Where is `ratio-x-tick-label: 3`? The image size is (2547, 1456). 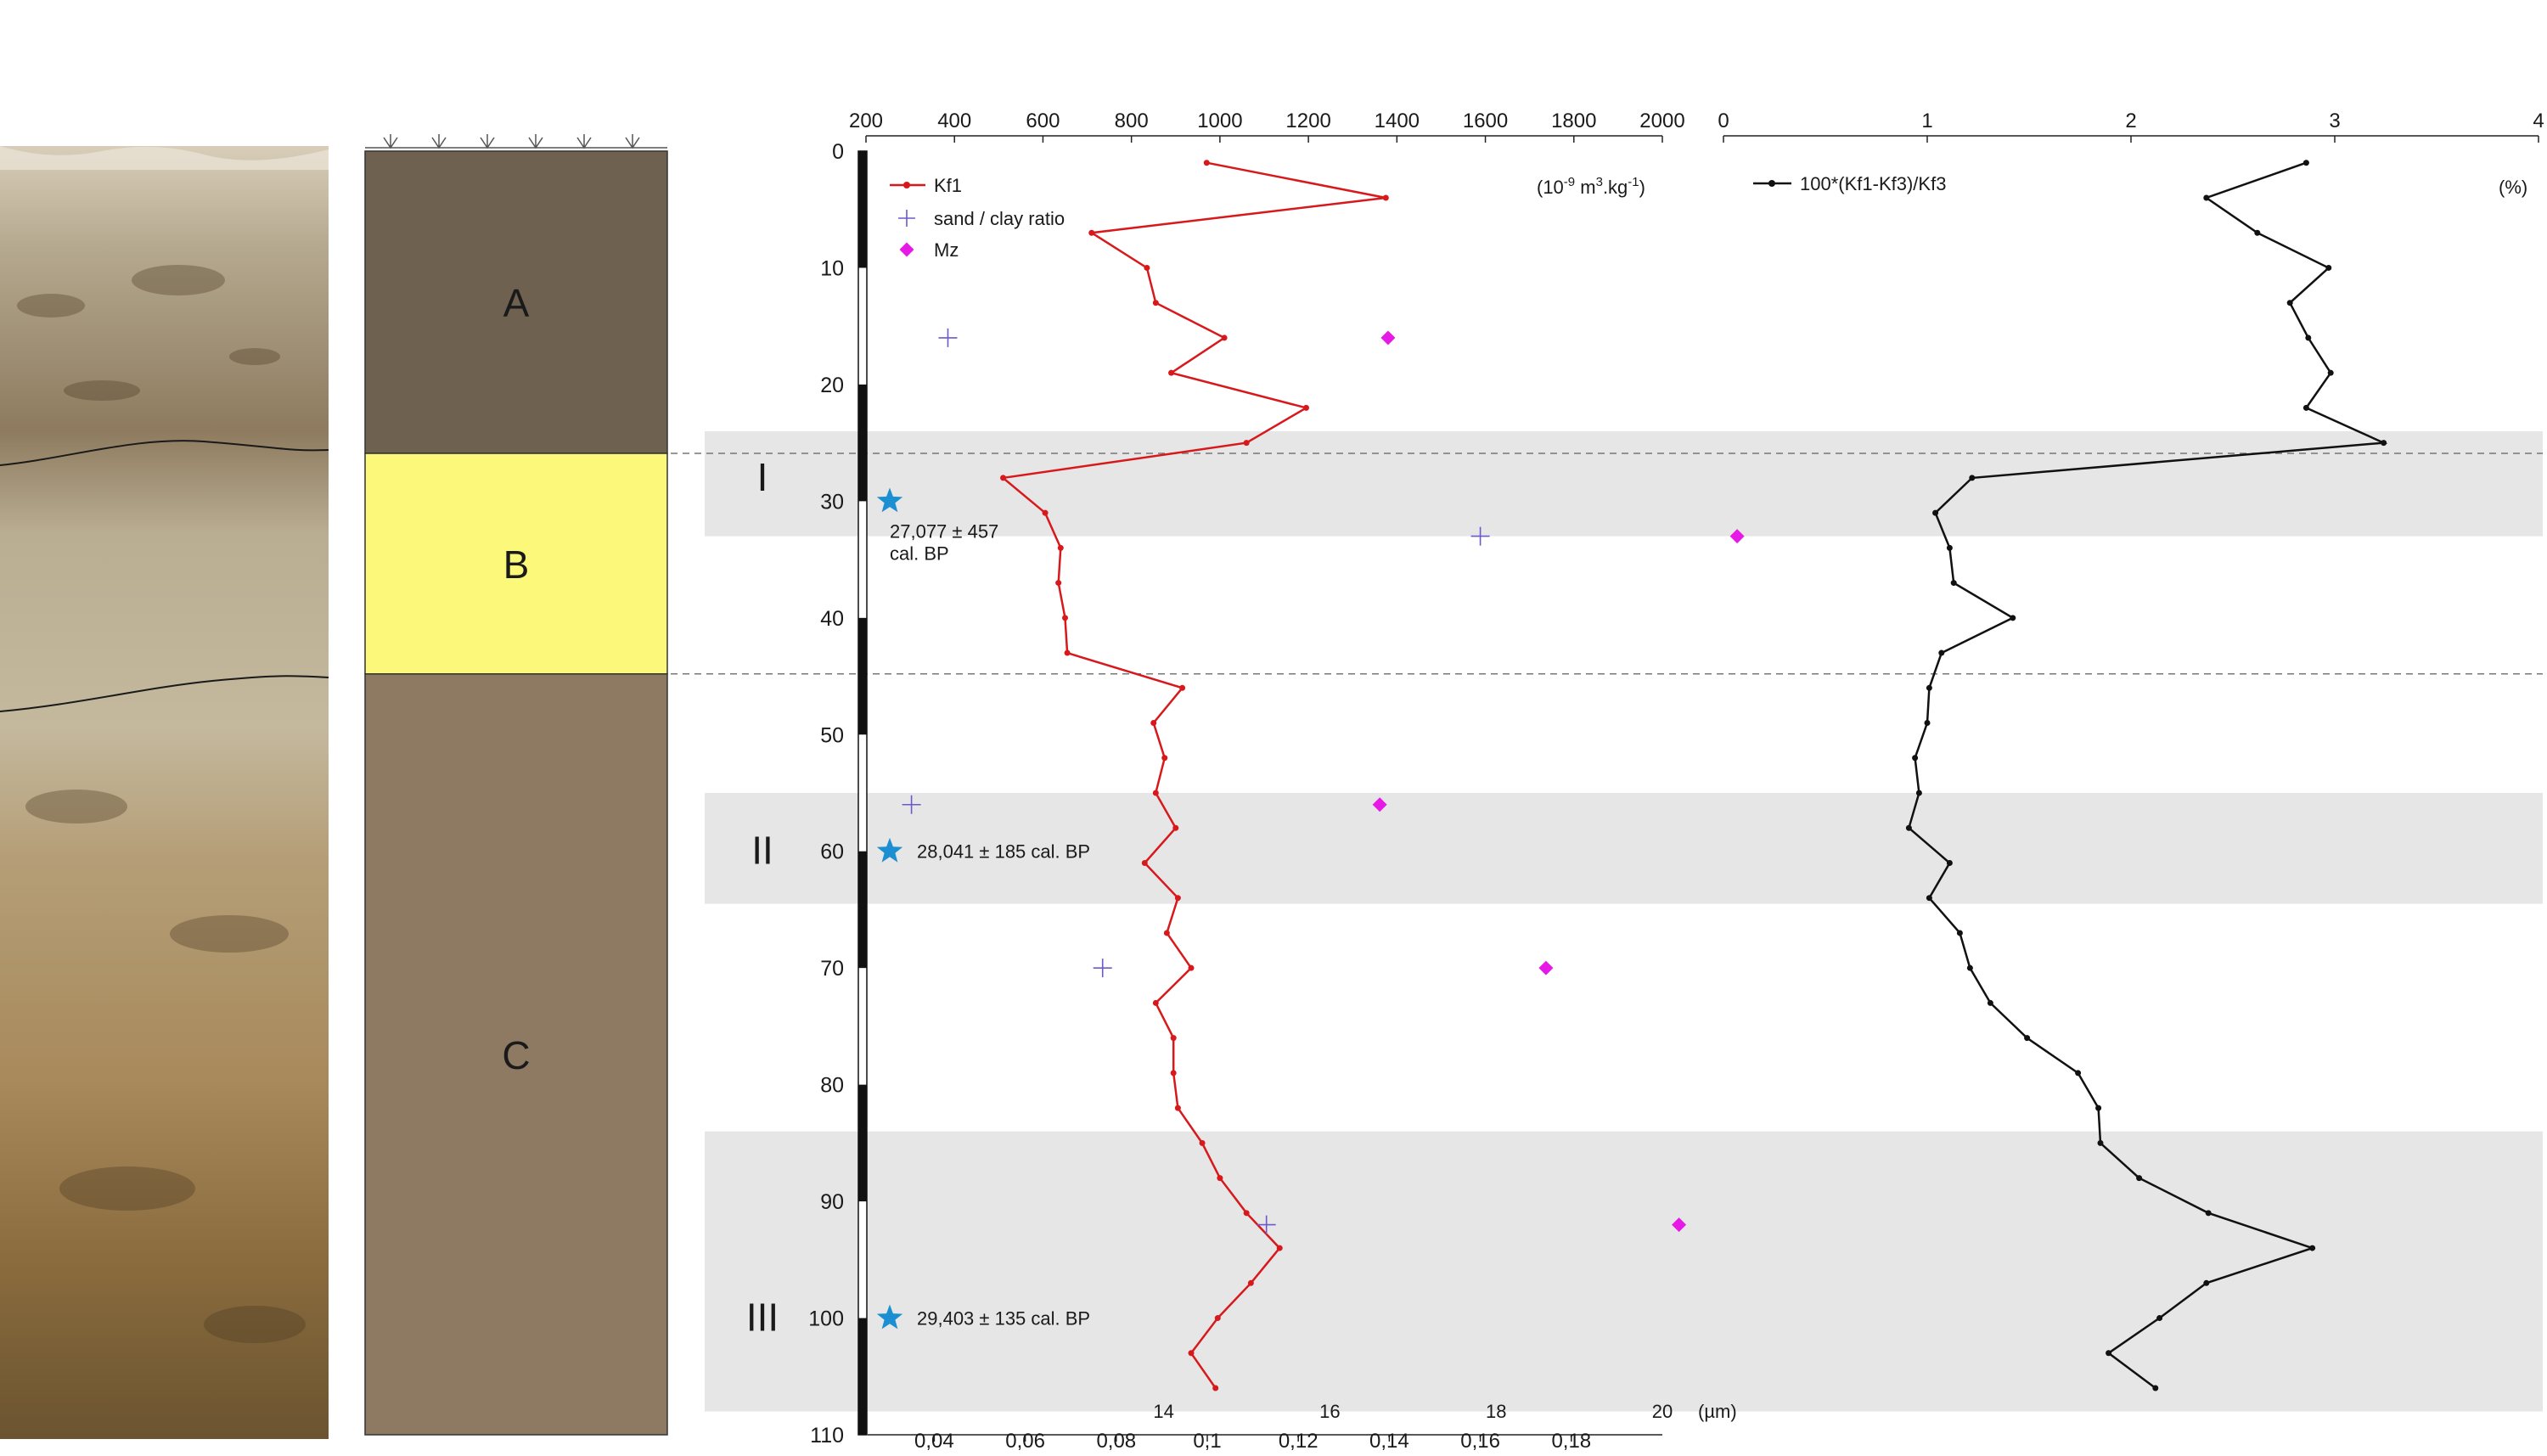 ratio-x-tick-label: 3 is located at coordinates (2334, 121).